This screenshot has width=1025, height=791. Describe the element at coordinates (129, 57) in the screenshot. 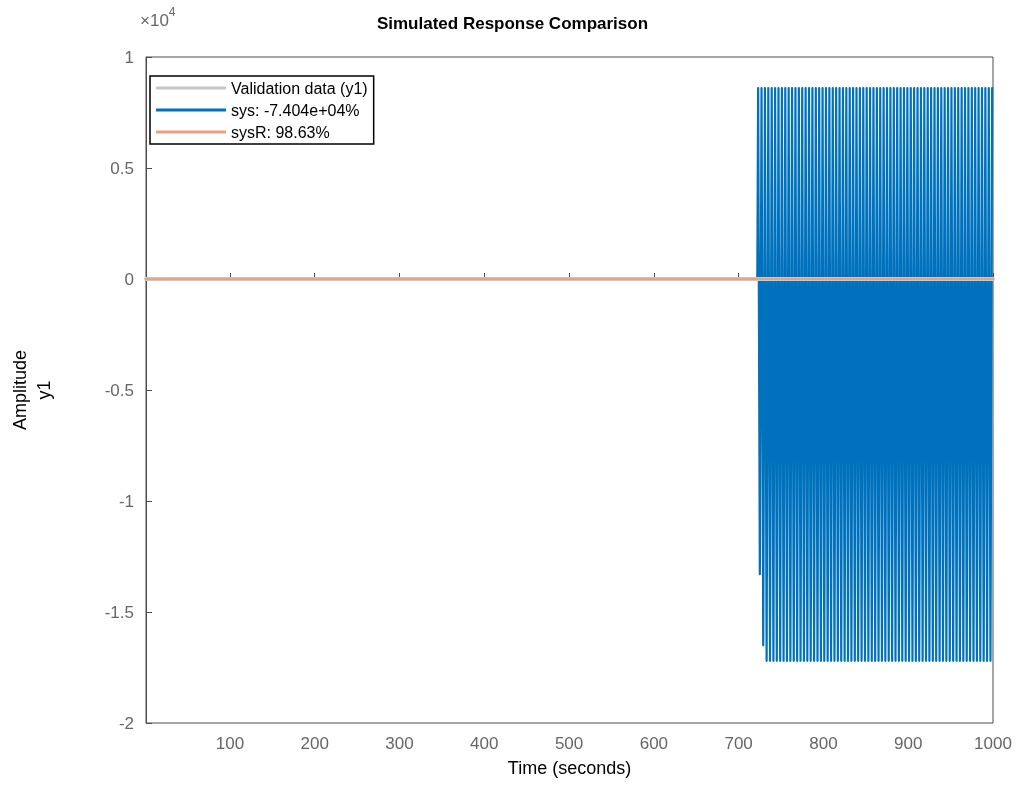

I see `y-tick-label: 1` at that location.